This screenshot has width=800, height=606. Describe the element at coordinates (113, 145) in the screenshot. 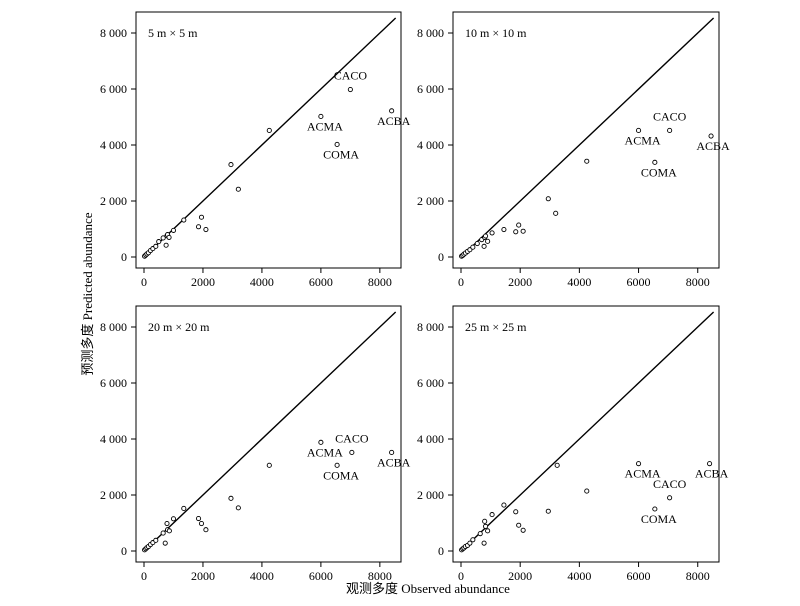

I see `y-tick-label: 4 000` at that location.